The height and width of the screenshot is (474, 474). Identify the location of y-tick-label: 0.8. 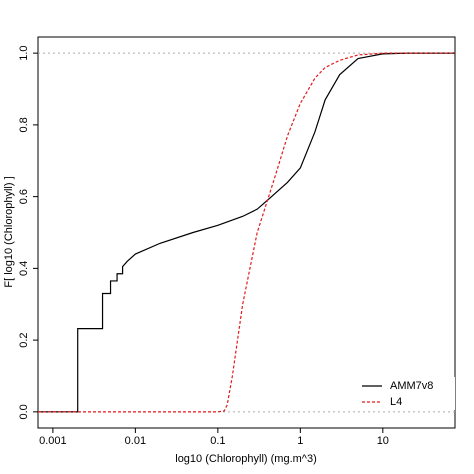
(24, 124).